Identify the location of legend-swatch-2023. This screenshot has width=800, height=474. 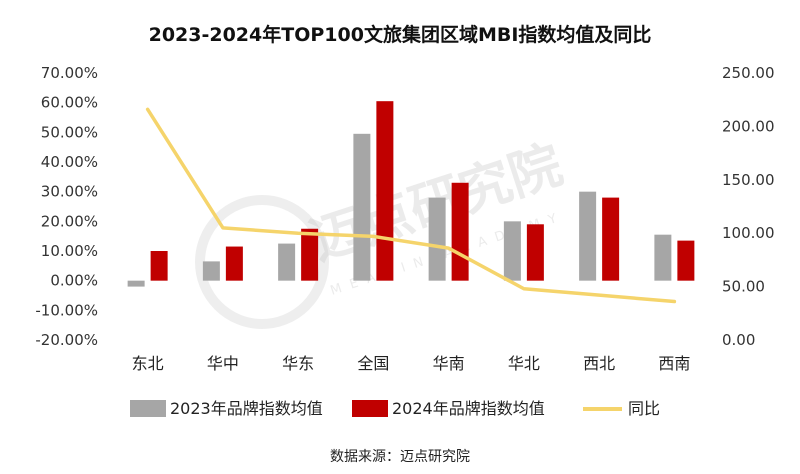
(148, 408).